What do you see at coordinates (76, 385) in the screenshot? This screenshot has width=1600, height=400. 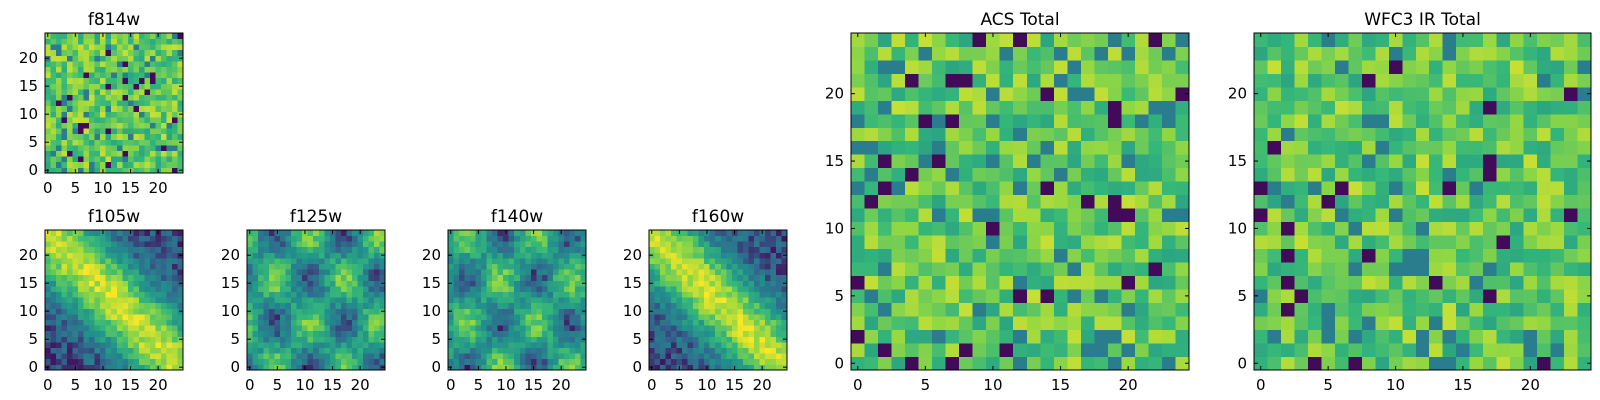 I see `x-tick-label: 5` at bounding box center [76, 385].